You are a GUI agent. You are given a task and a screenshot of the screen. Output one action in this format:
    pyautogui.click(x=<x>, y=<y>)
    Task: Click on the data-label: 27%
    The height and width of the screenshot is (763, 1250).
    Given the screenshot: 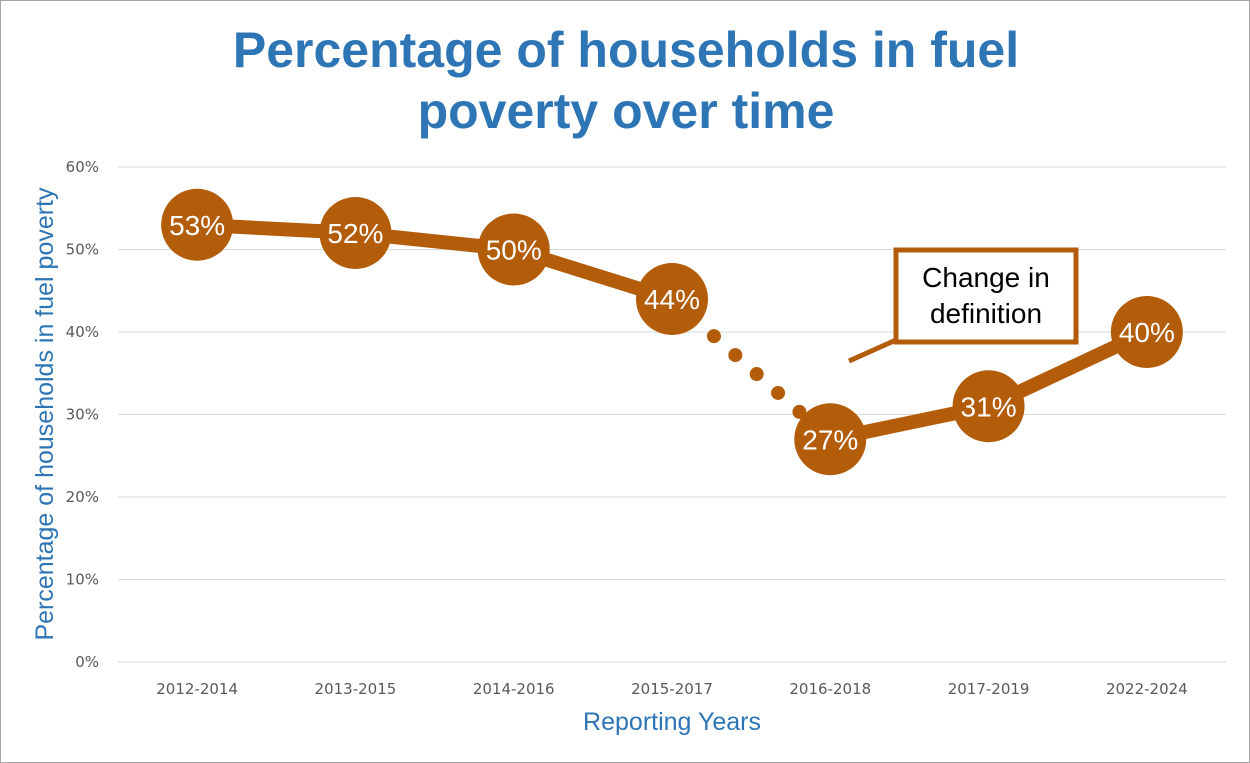 What is the action you would take?
    pyautogui.click(x=830, y=439)
    